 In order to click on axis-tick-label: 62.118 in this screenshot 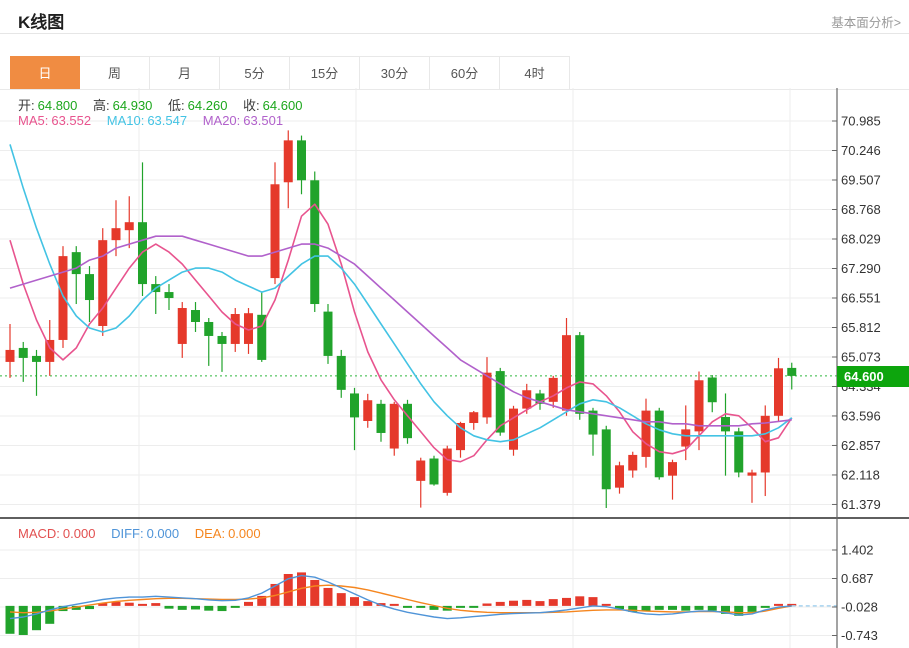, I will do `click(860, 474)`.